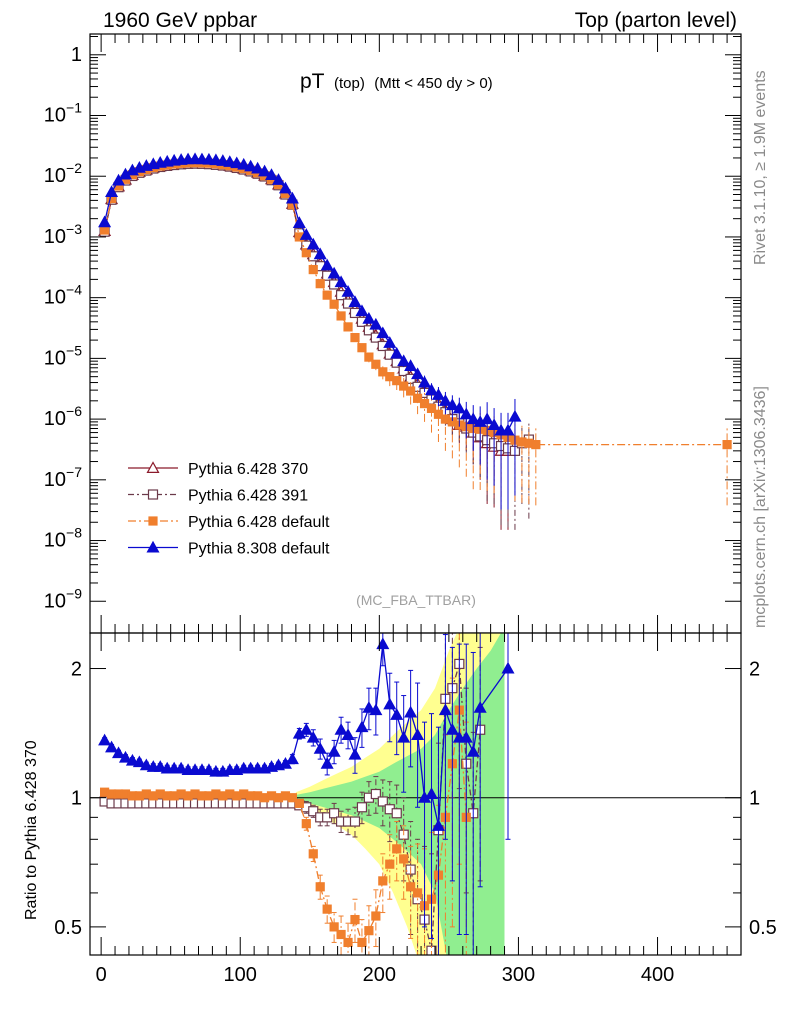  I want to click on rivet-label: Rivet 3.1.10, ≥ 1.9M events, so click(760, 167).